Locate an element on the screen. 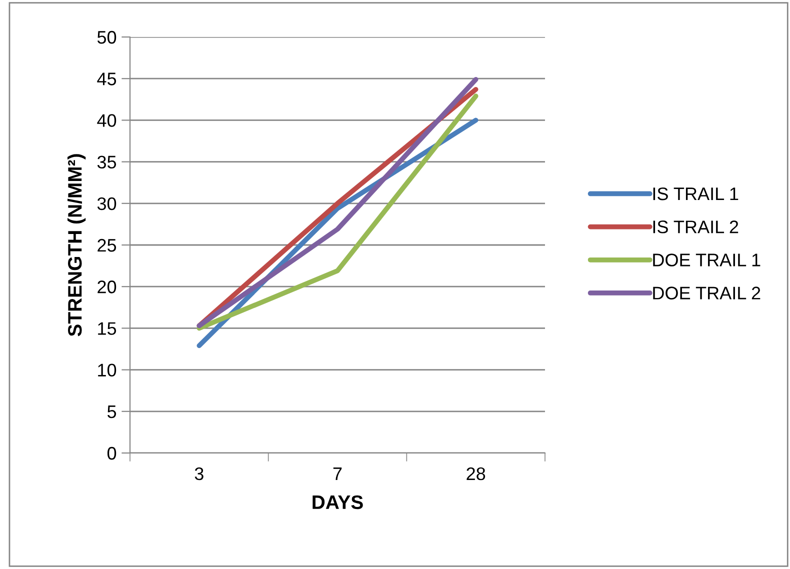 Image resolution: width=790 pixels, height=569 pixels. y-tick-label: 10 is located at coordinates (107, 370).